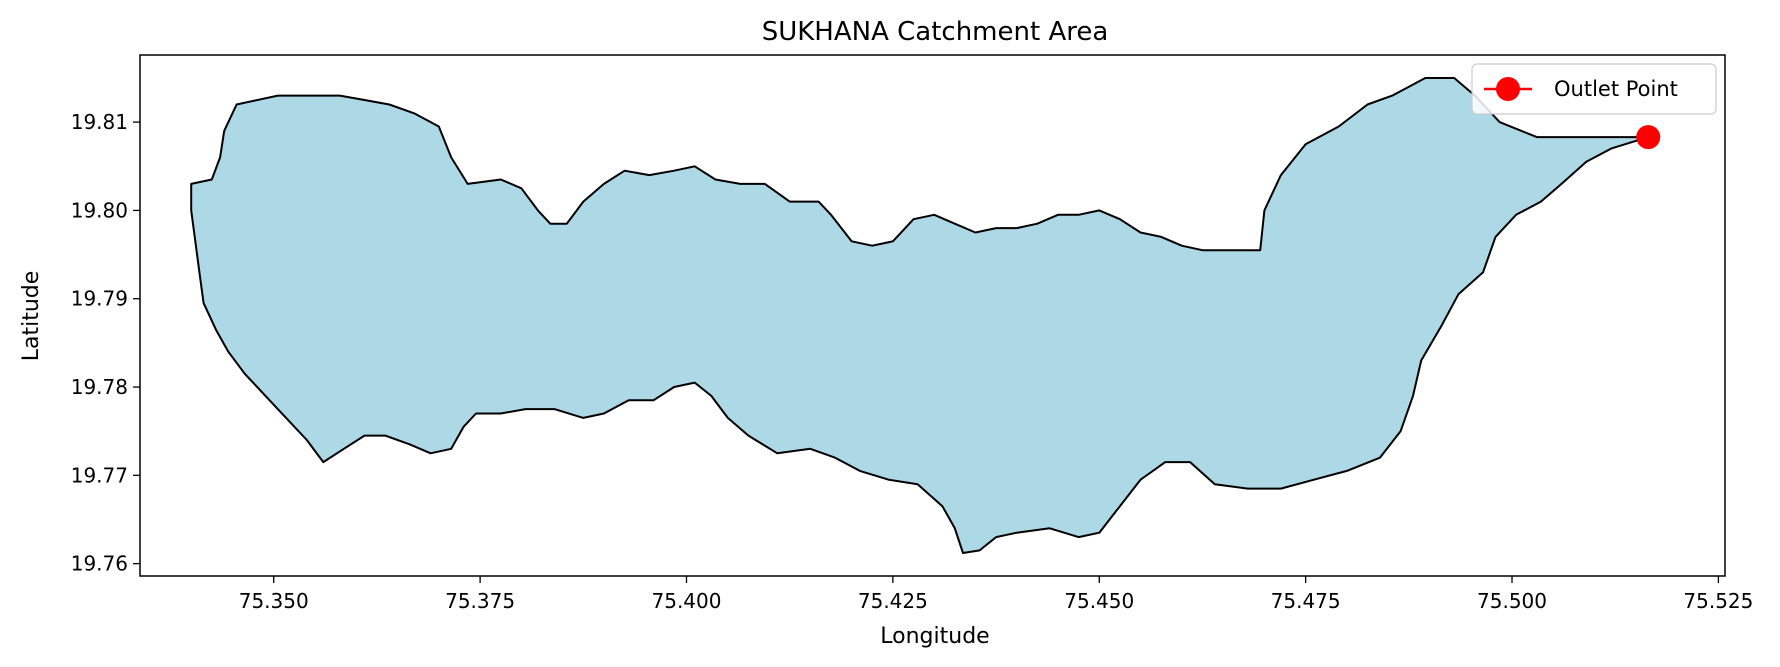 This screenshot has width=1780, height=667. What do you see at coordinates (99, 475) in the screenshot?
I see `y-tick-label: 19.77` at bounding box center [99, 475].